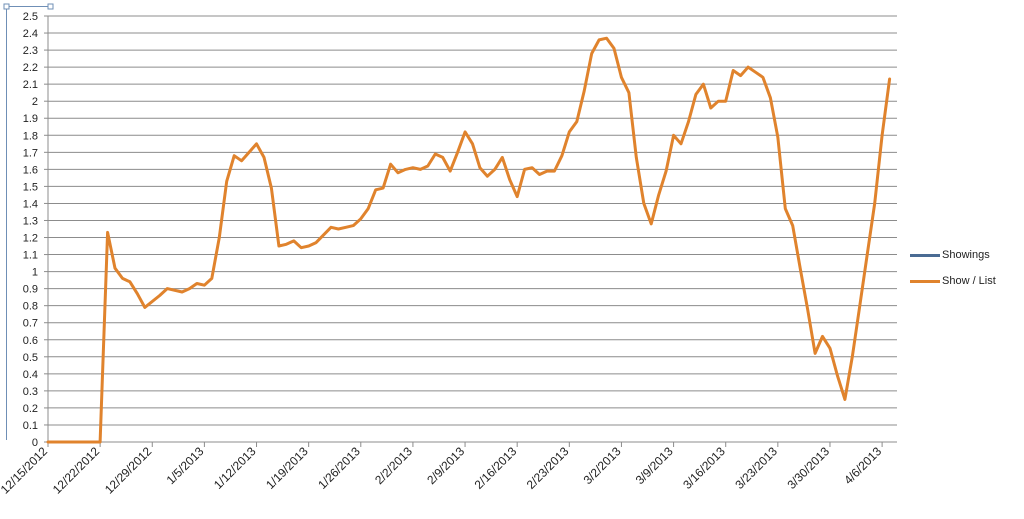 Image resolution: width=1024 pixels, height=519 pixels. I want to click on y-tick-label: 0.1, so click(30, 426).